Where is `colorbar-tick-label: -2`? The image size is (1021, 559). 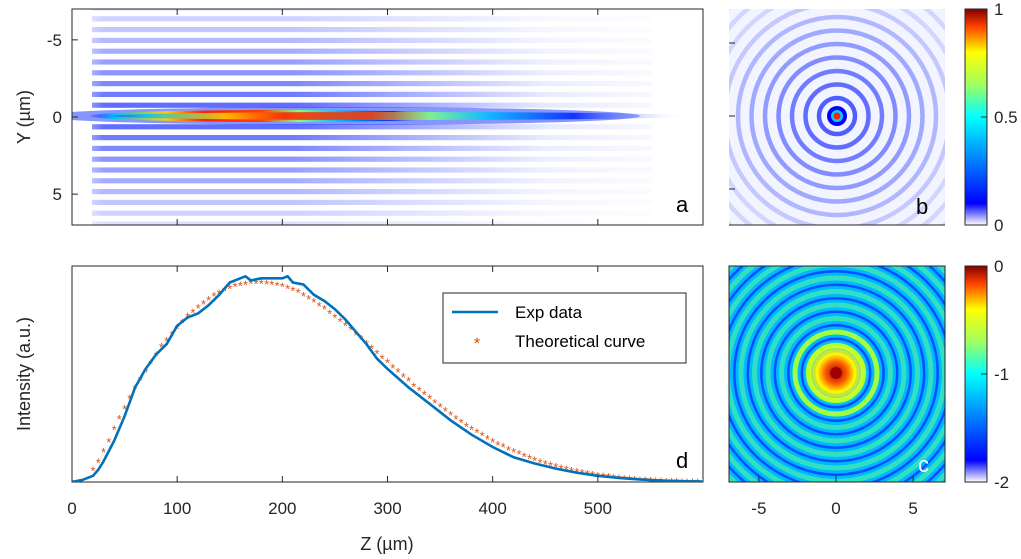
colorbar-tick-label: -2 is located at coordinates (1001, 482).